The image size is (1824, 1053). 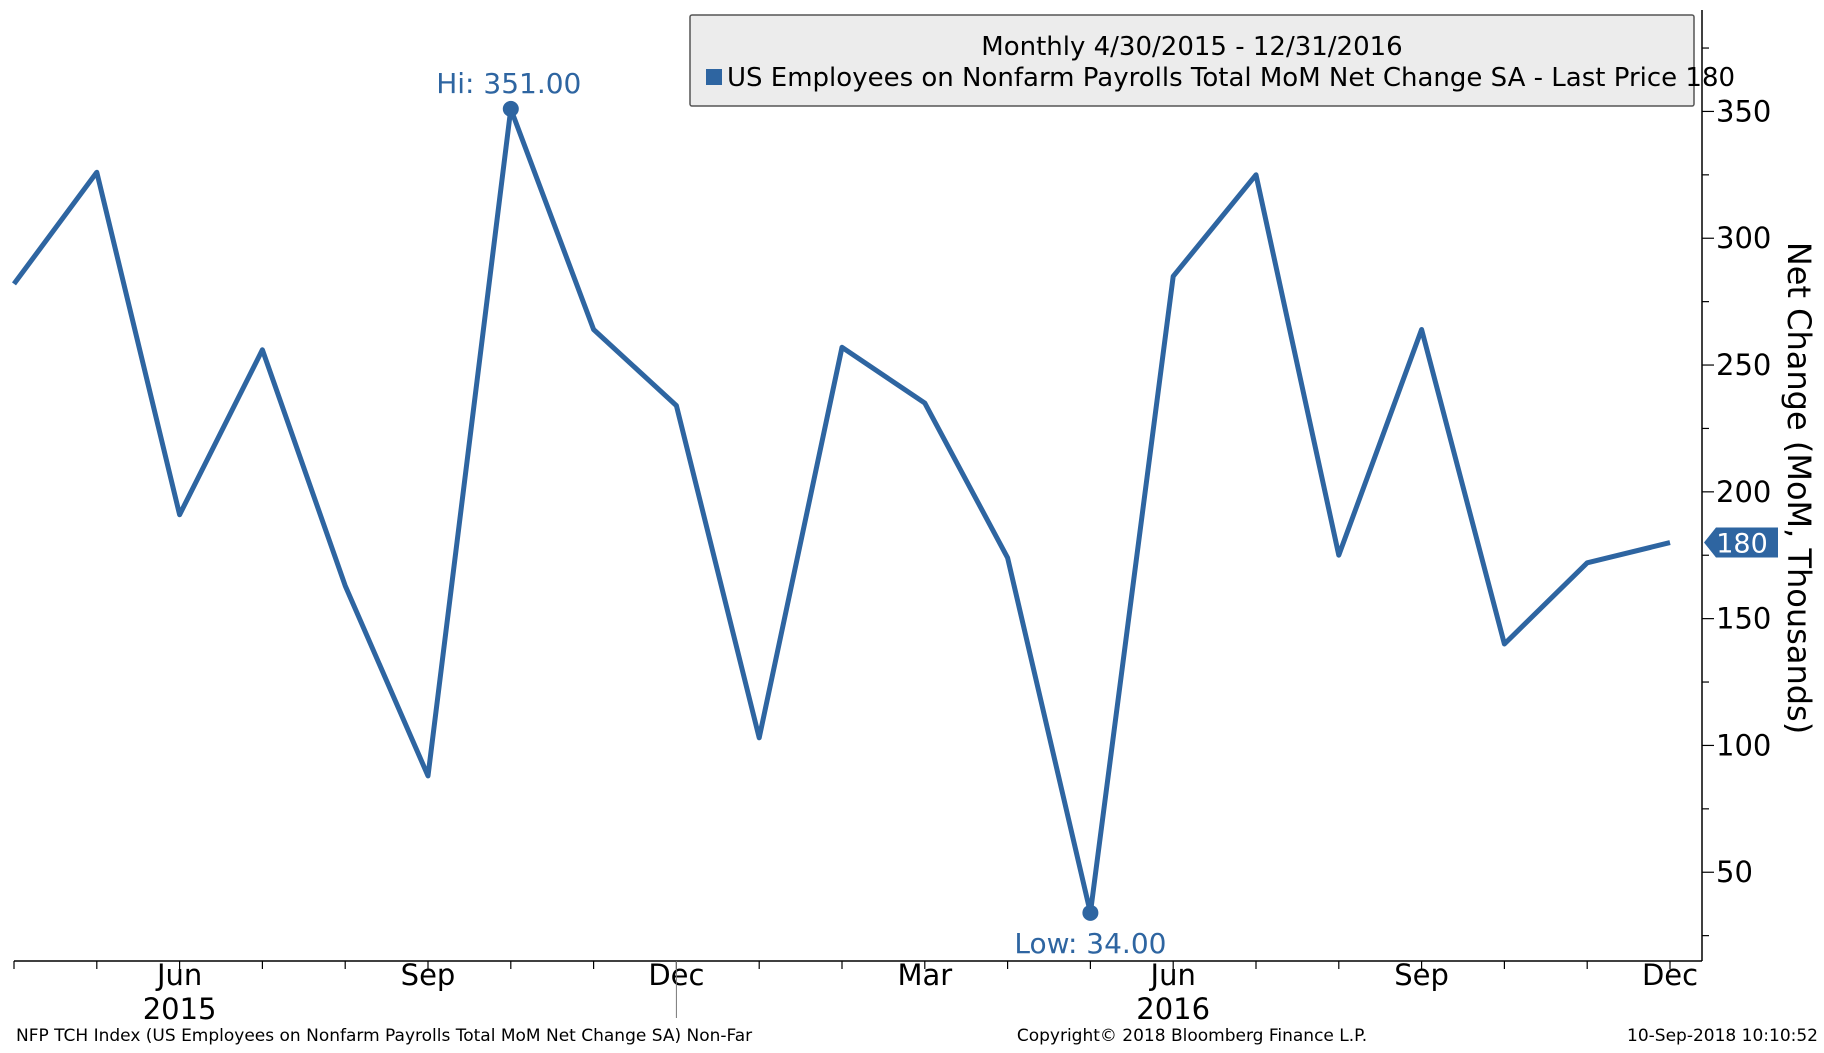 I want to click on high-point-label: Hi: 351.00, so click(x=508, y=83).